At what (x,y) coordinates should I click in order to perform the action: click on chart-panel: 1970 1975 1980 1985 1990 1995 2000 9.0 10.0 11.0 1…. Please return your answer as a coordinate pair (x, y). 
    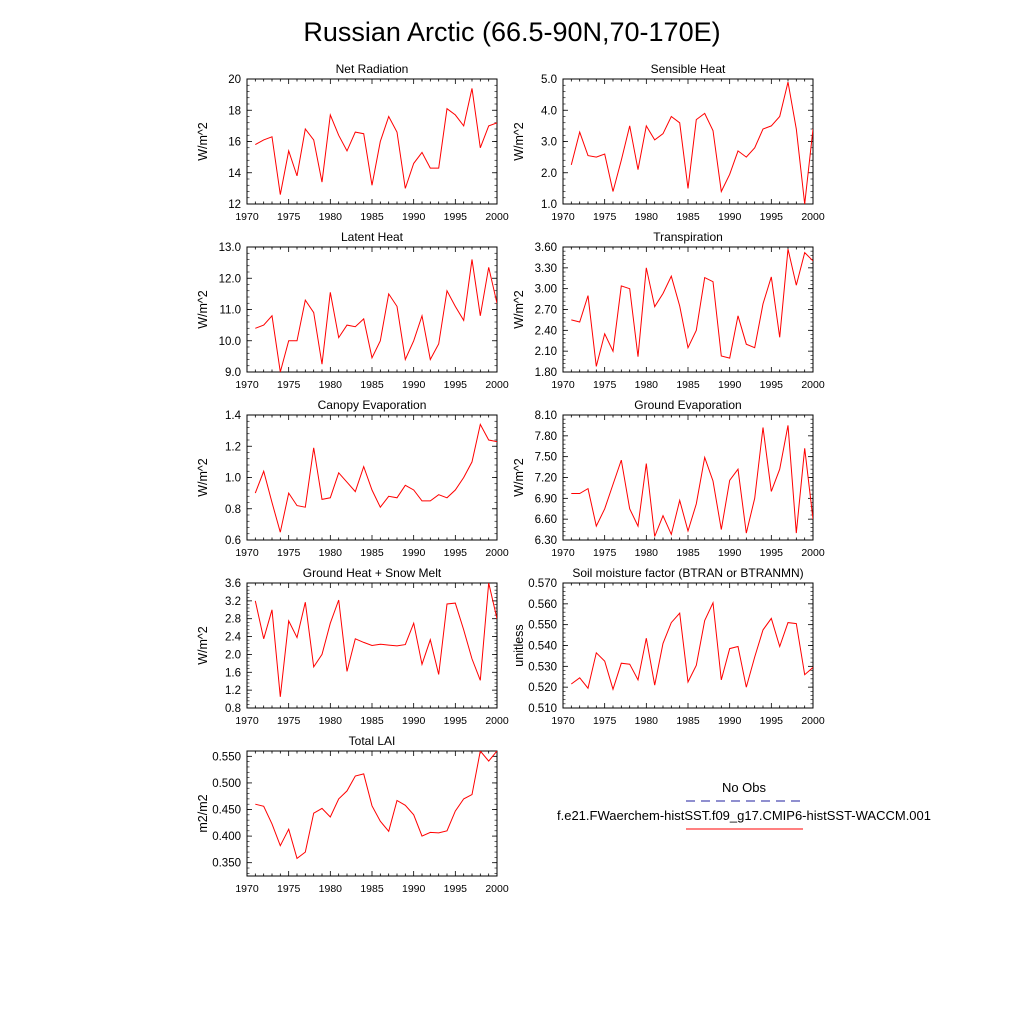
    Looking at the image, I should click on (352, 310).